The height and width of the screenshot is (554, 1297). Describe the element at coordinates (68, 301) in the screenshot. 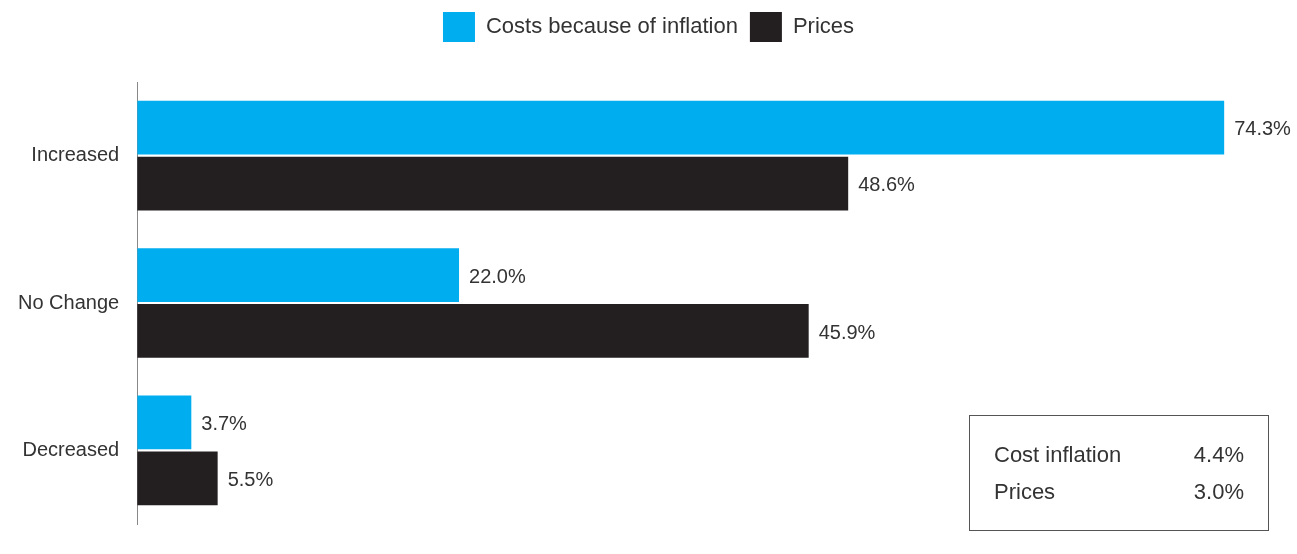

I see `y-tick-label: No Change` at that location.